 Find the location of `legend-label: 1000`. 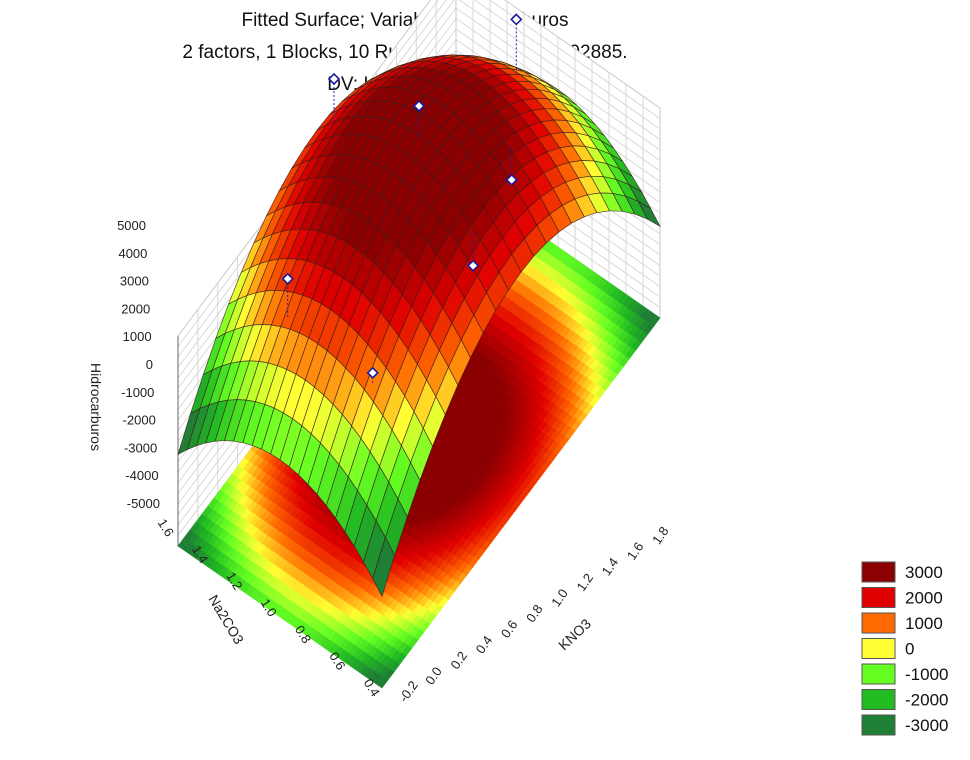

legend-label: 1000 is located at coordinates (924, 623).